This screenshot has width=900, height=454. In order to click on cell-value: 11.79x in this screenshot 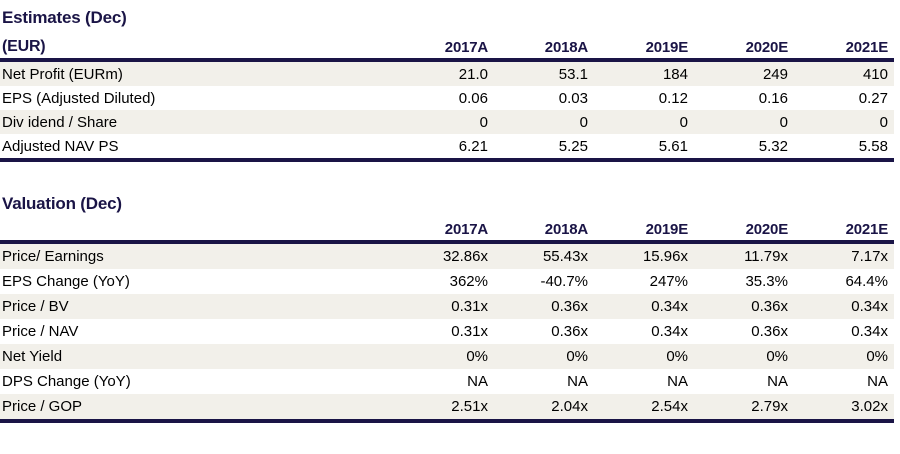, I will do `click(766, 256)`.